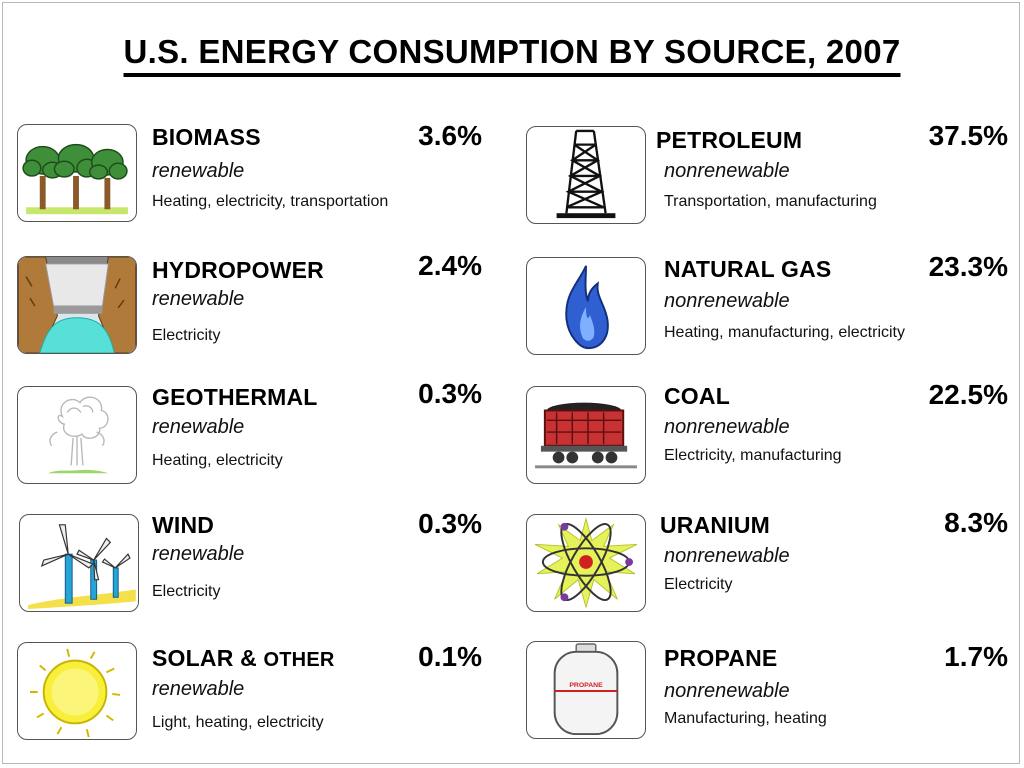 This screenshot has width=1024, height=768. I want to click on natural-gas-percent: 23.3%, so click(968, 266).